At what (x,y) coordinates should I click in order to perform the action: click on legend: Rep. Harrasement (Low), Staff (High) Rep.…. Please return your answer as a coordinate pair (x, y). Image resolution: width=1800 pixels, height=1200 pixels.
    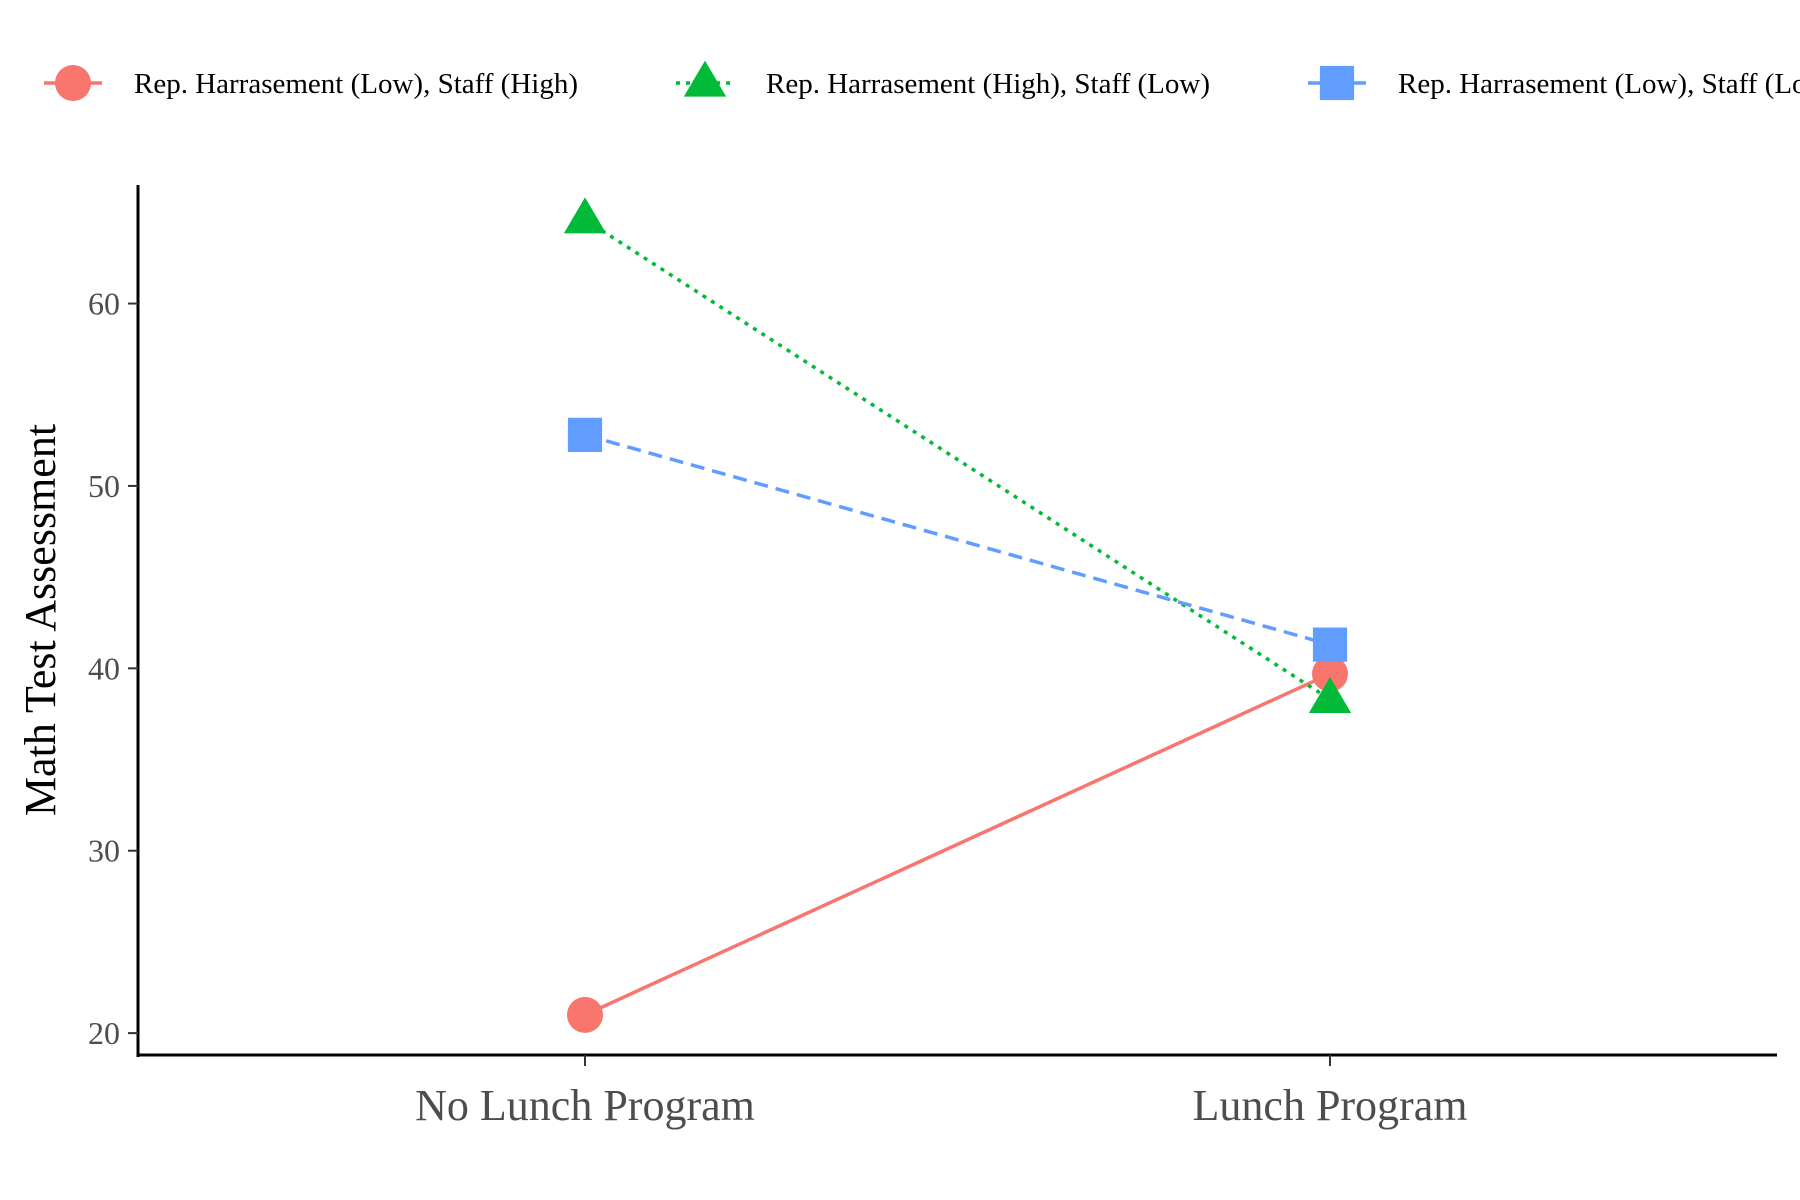
    Looking at the image, I should click on (922, 80).